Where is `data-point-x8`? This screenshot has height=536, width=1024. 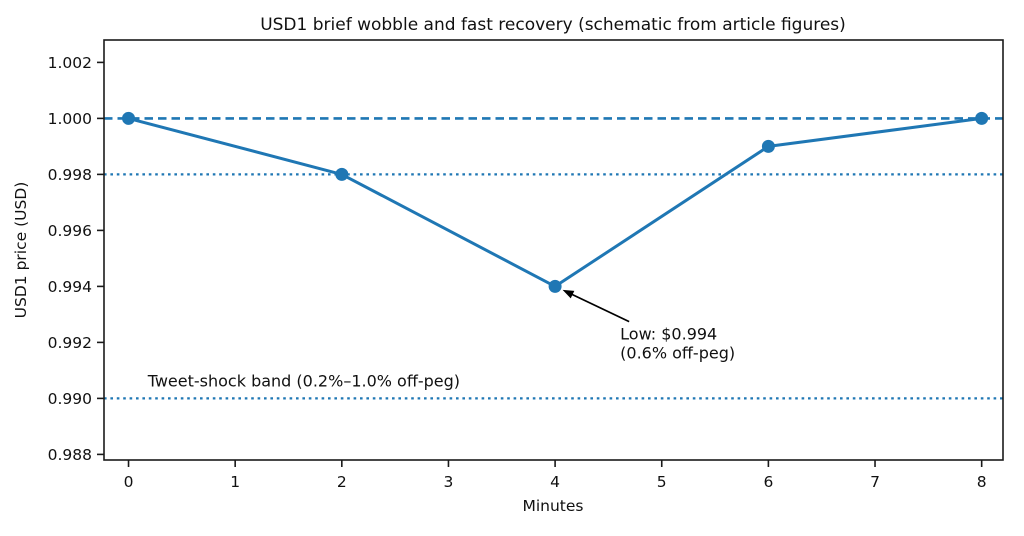
data-point-x8 is located at coordinates (982, 118).